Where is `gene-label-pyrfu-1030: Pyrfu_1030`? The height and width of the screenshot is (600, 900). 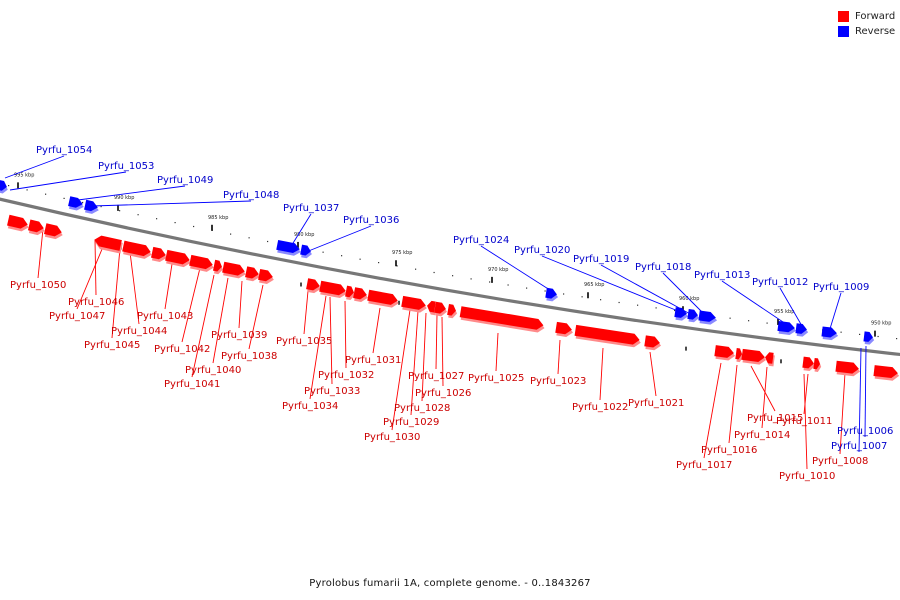 gene-label-pyrfu-1030: Pyrfu_1030 is located at coordinates (392, 437).